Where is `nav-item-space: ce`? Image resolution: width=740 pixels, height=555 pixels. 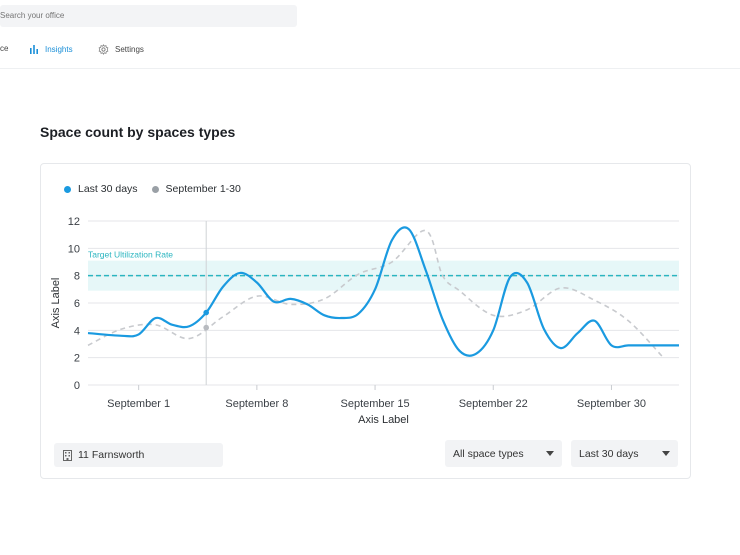
nav-item-space: ce is located at coordinates (4, 48).